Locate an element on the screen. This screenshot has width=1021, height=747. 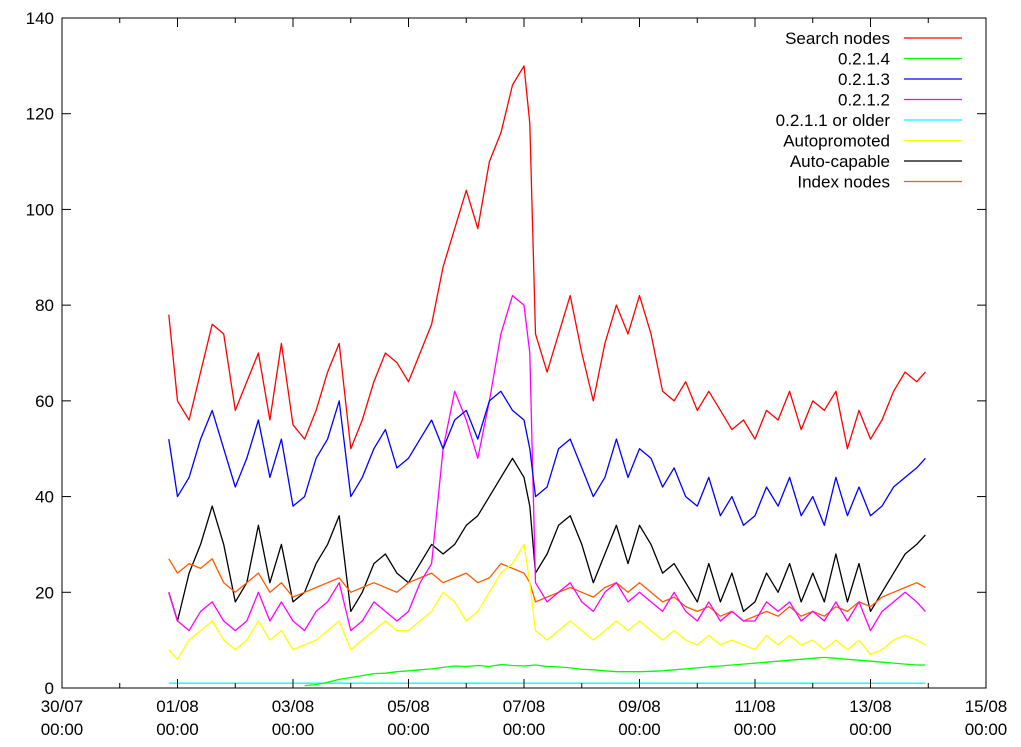
series-line-index-nodes is located at coordinates (547, 590).